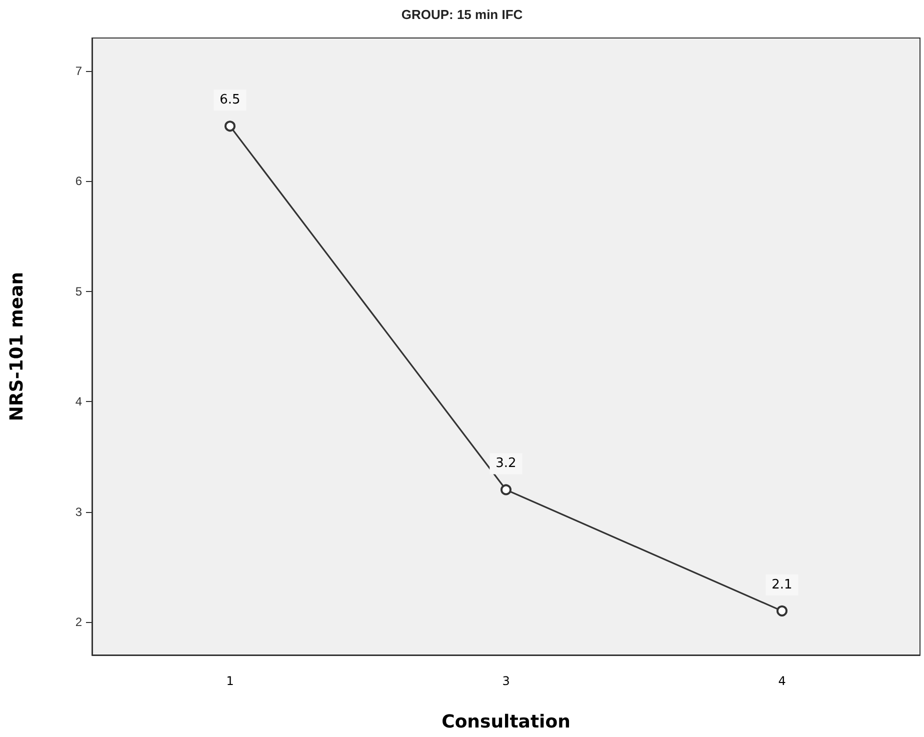 Image resolution: width=924 pixels, height=737 pixels. I want to click on y-tick-label: 6, so click(78, 181).